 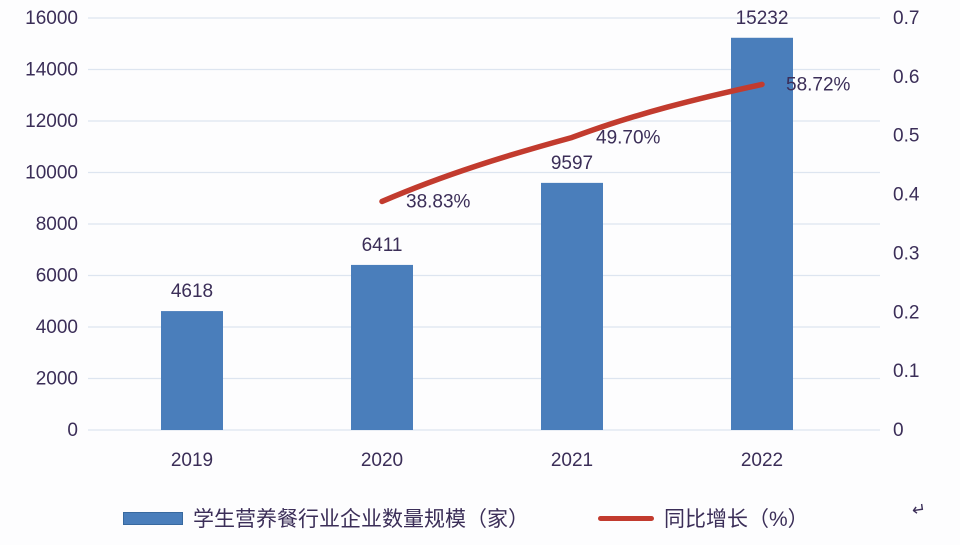 I want to click on bar-value-label: 4618, so click(x=192, y=291).